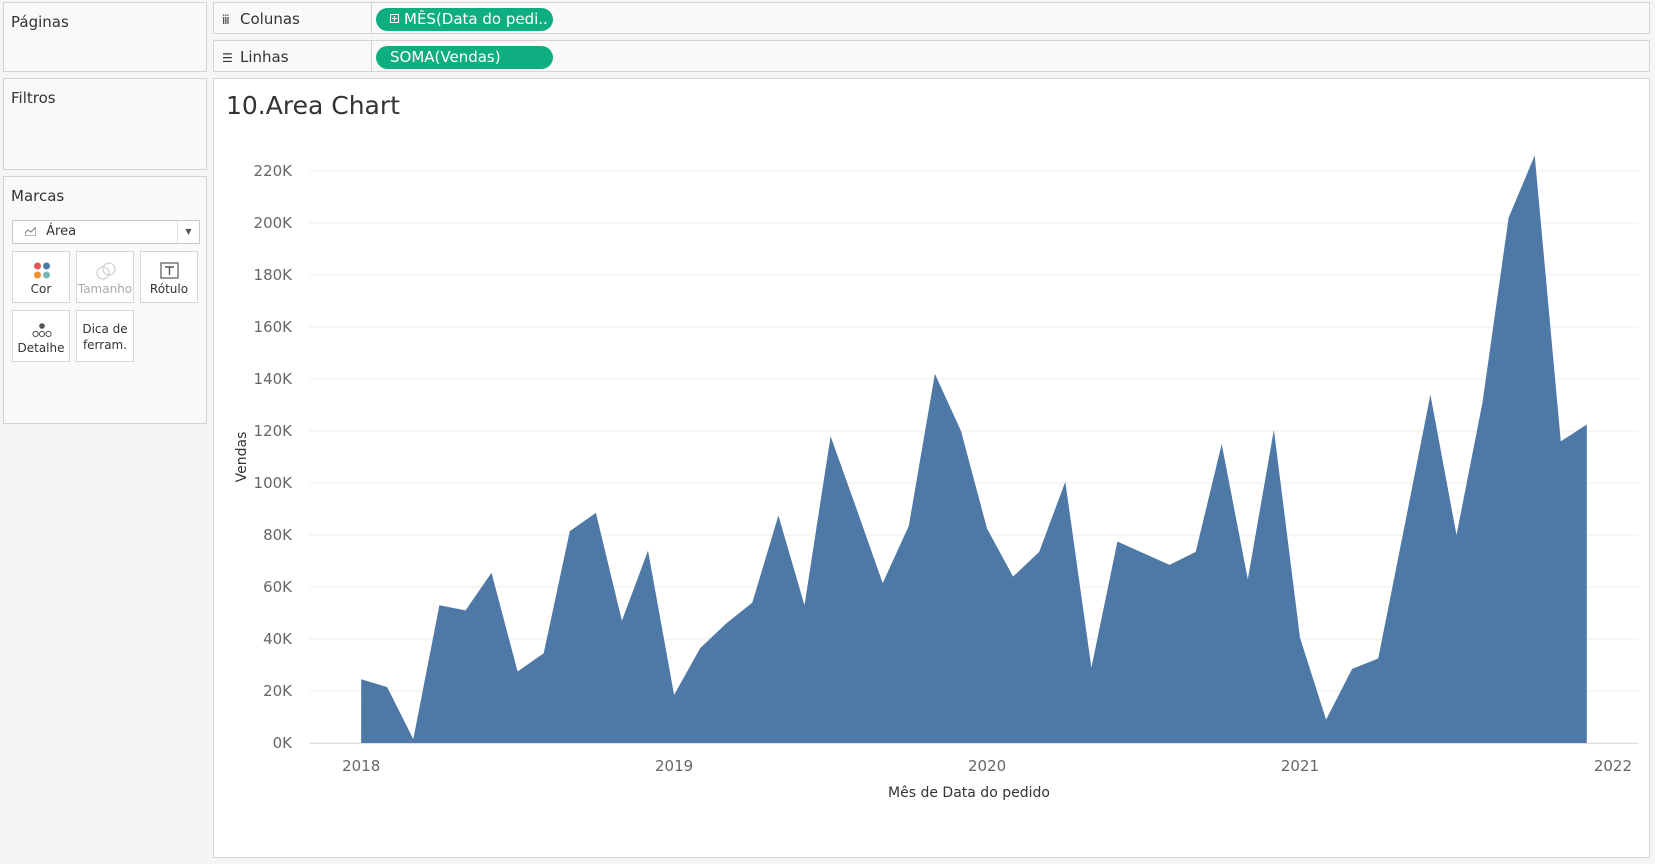  I want to click on x-axis-title: Mês de Data do pedido, so click(969, 793).